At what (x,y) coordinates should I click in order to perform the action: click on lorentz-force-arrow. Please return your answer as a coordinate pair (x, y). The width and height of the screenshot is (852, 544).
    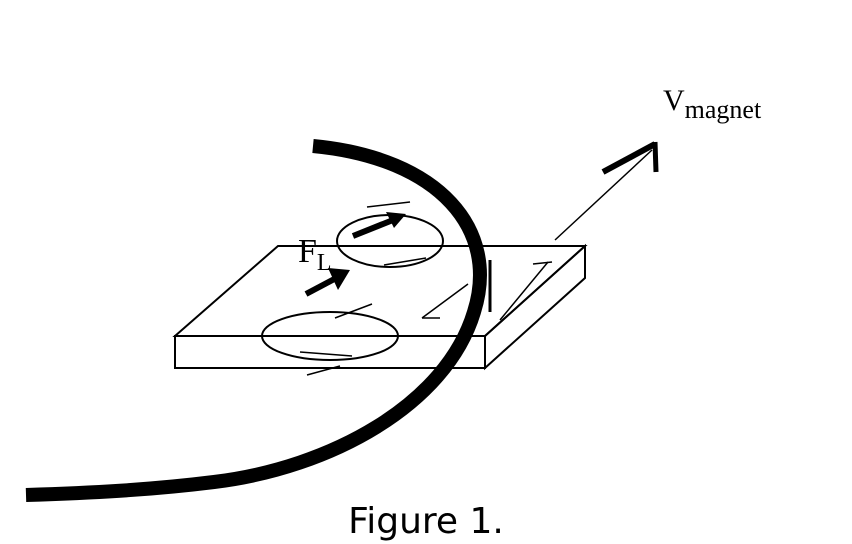
    Looking at the image, I should click on (327, 282).